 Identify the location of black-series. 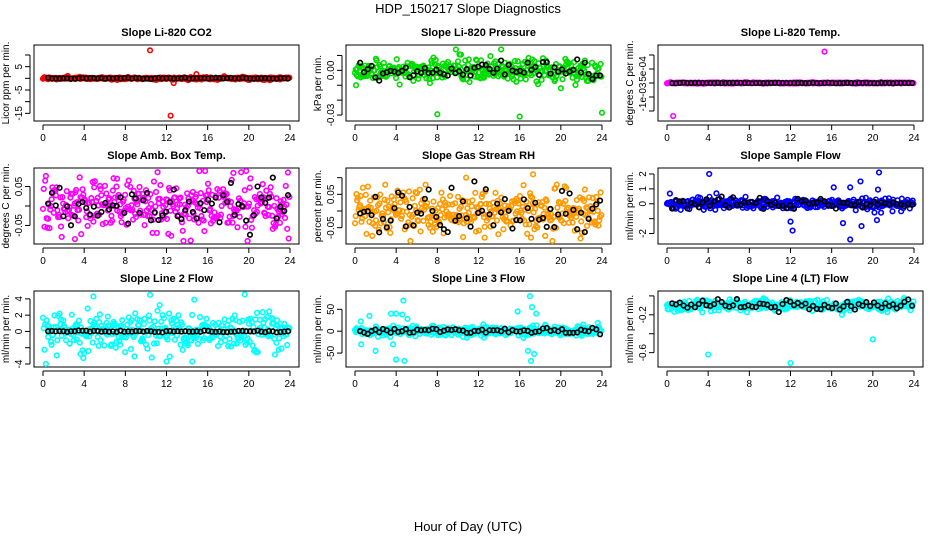
(480, 207).